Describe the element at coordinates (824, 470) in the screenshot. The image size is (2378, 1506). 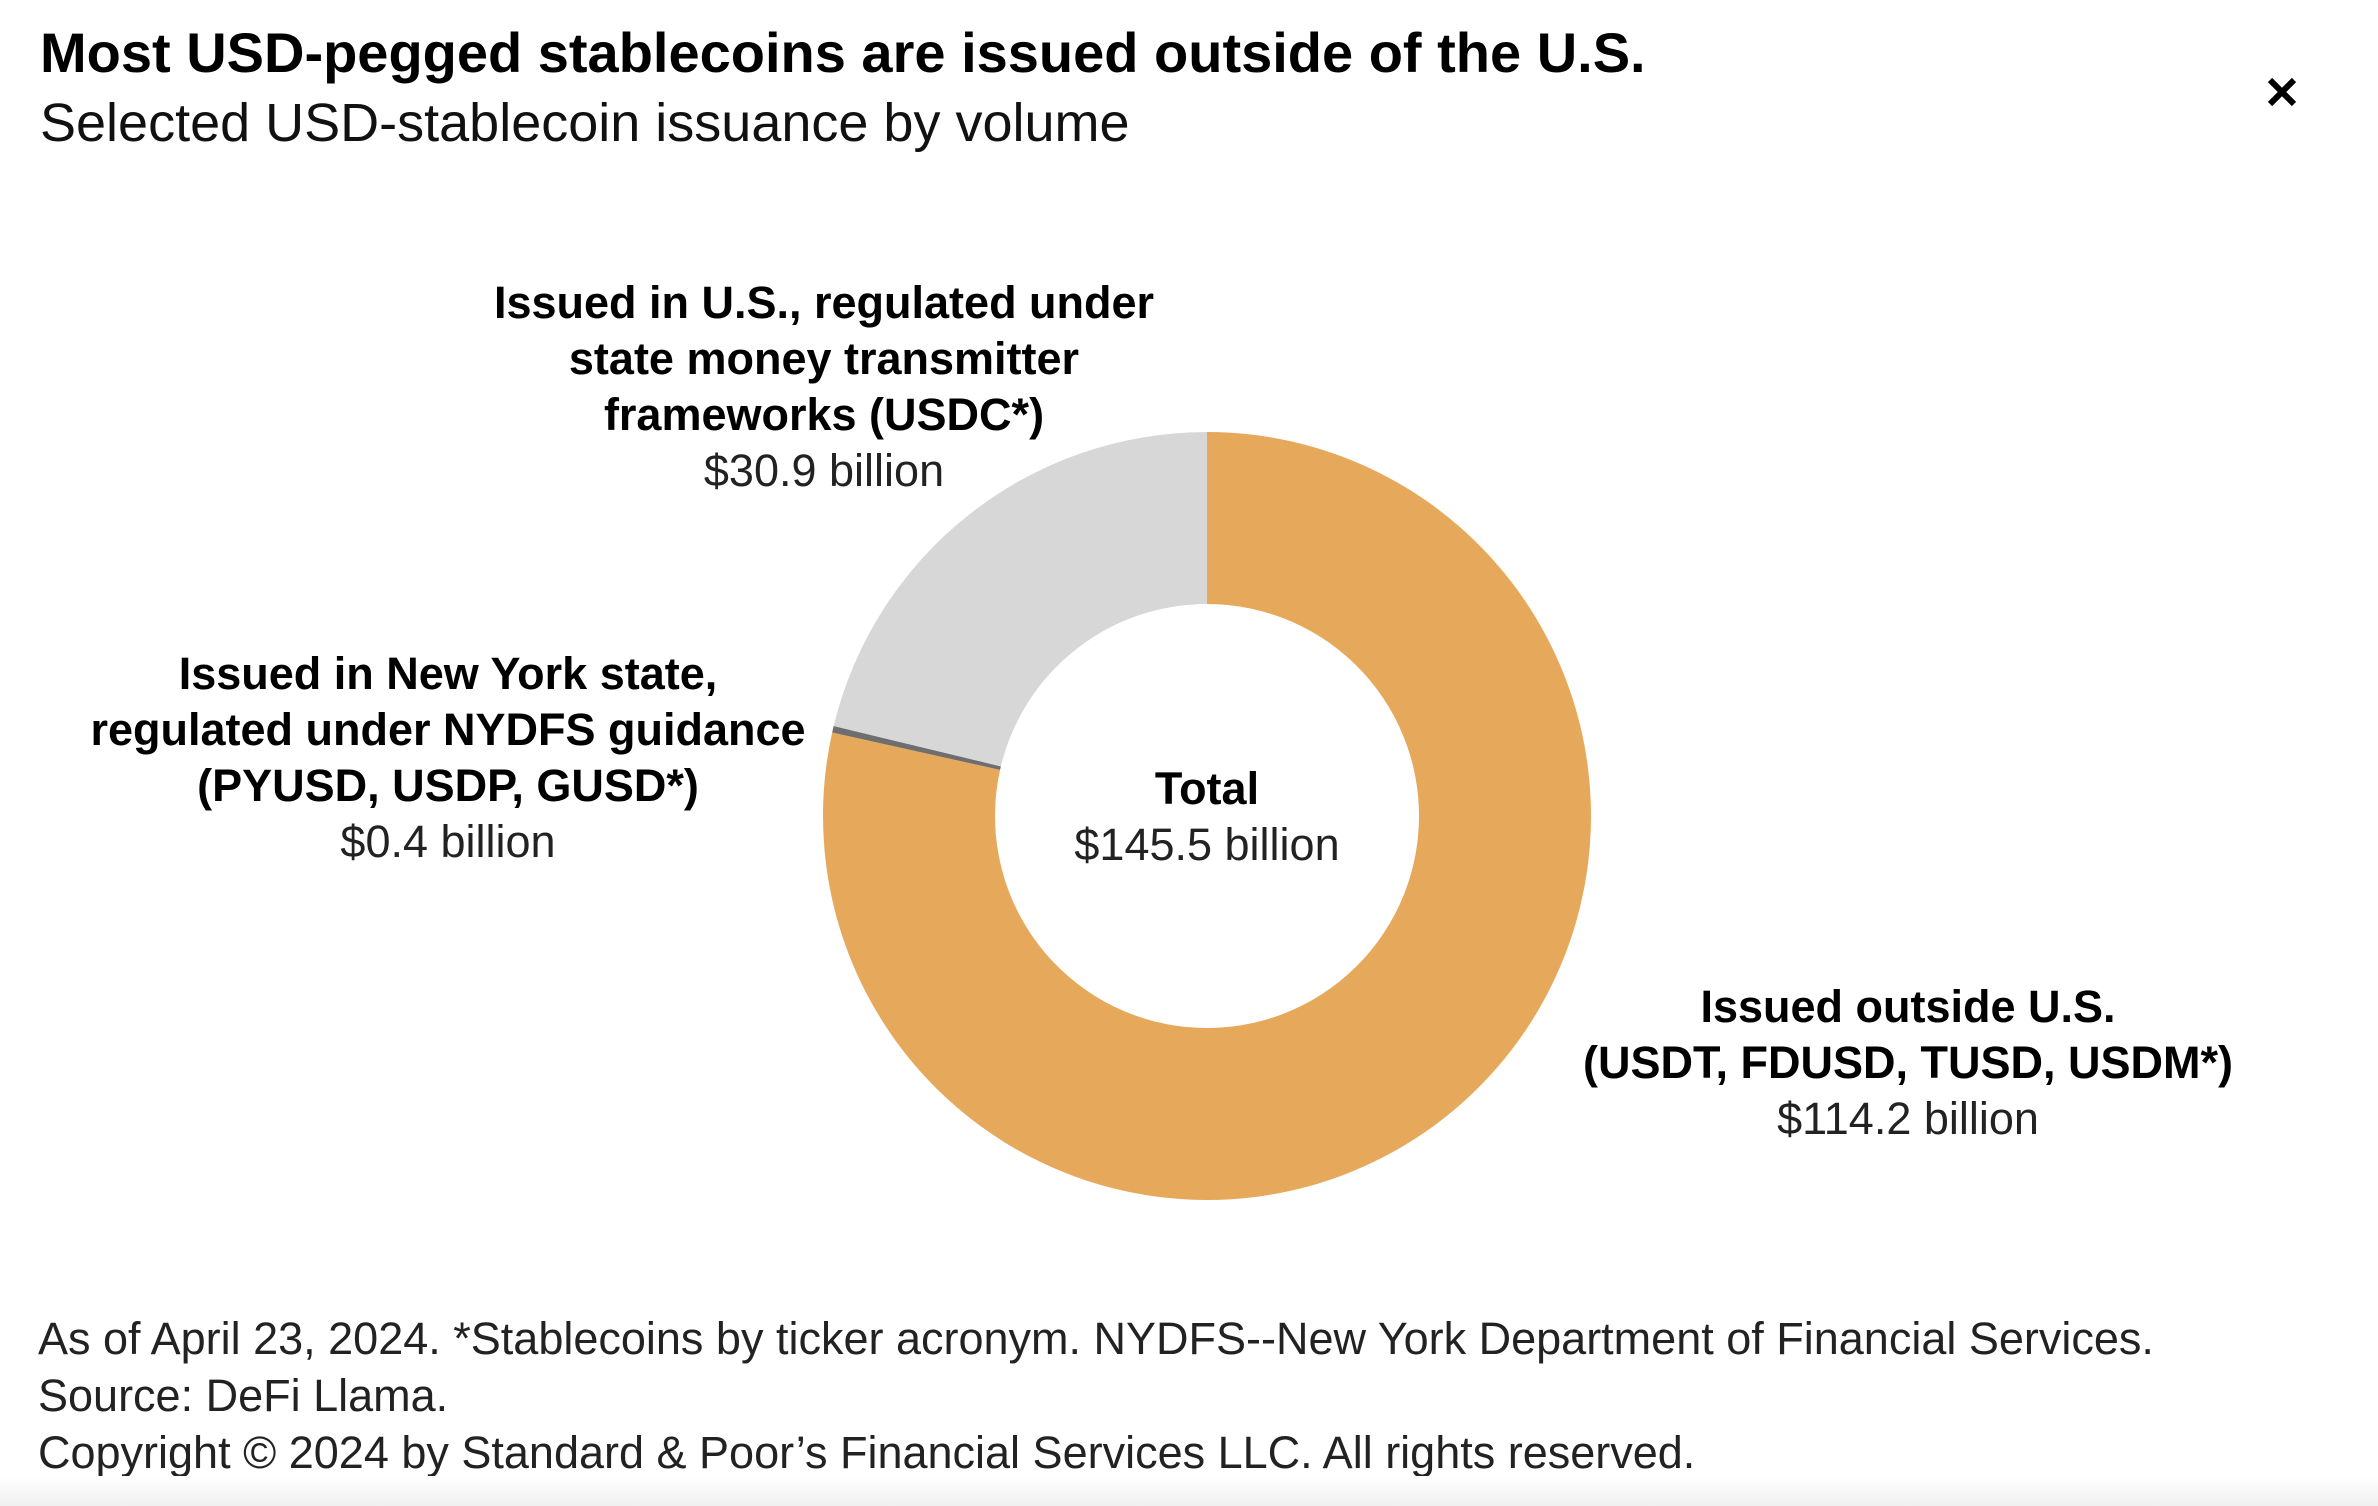
I see `slice-value: $30.9 billion` at that location.